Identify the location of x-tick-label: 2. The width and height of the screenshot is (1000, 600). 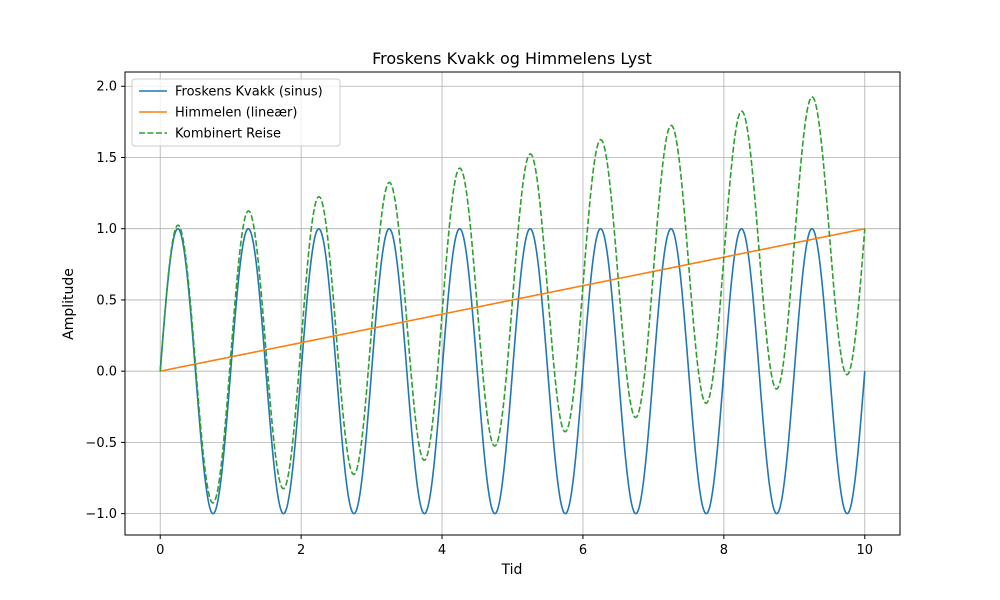
(301, 550).